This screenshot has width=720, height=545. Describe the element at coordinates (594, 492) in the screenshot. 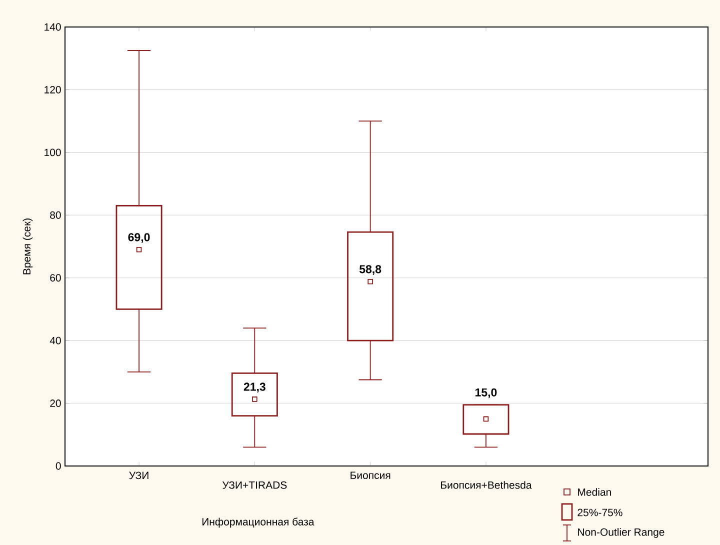

I see `text: Median` at that location.